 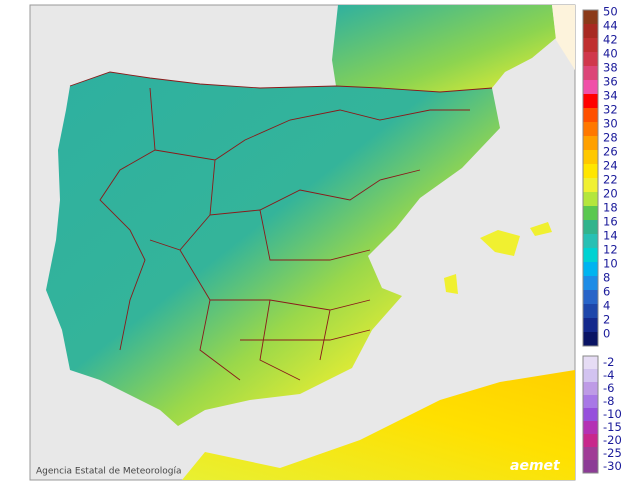 What do you see at coordinates (610, 236) in the screenshot?
I see `legend-label: 14` at bounding box center [610, 236].